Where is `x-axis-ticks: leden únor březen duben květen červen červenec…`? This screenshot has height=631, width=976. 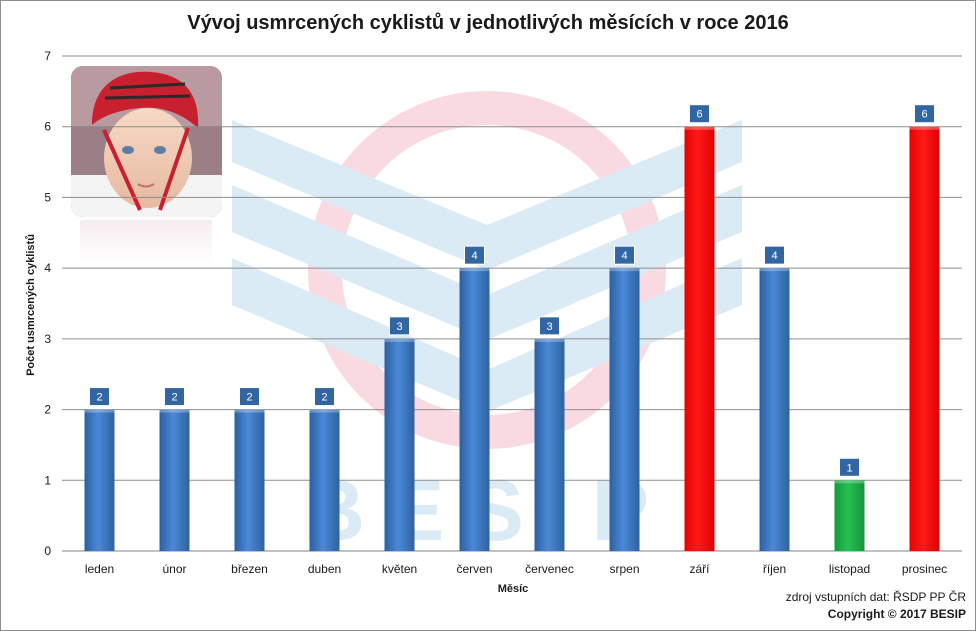
x-axis-ticks: leden únor březen duben květen červen červenec… is located at coordinates (516, 569).